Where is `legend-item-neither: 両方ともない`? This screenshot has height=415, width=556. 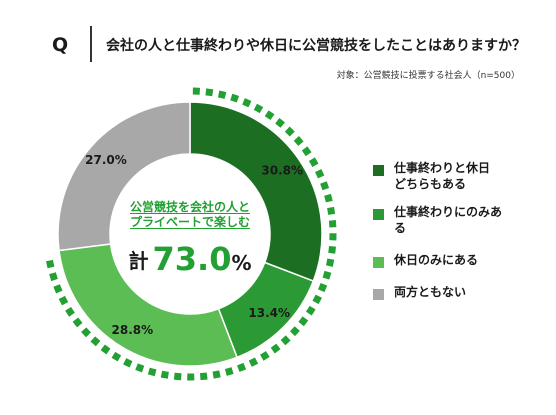 legend-item-neither: 両方ともない is located at coordinates (438, 292).